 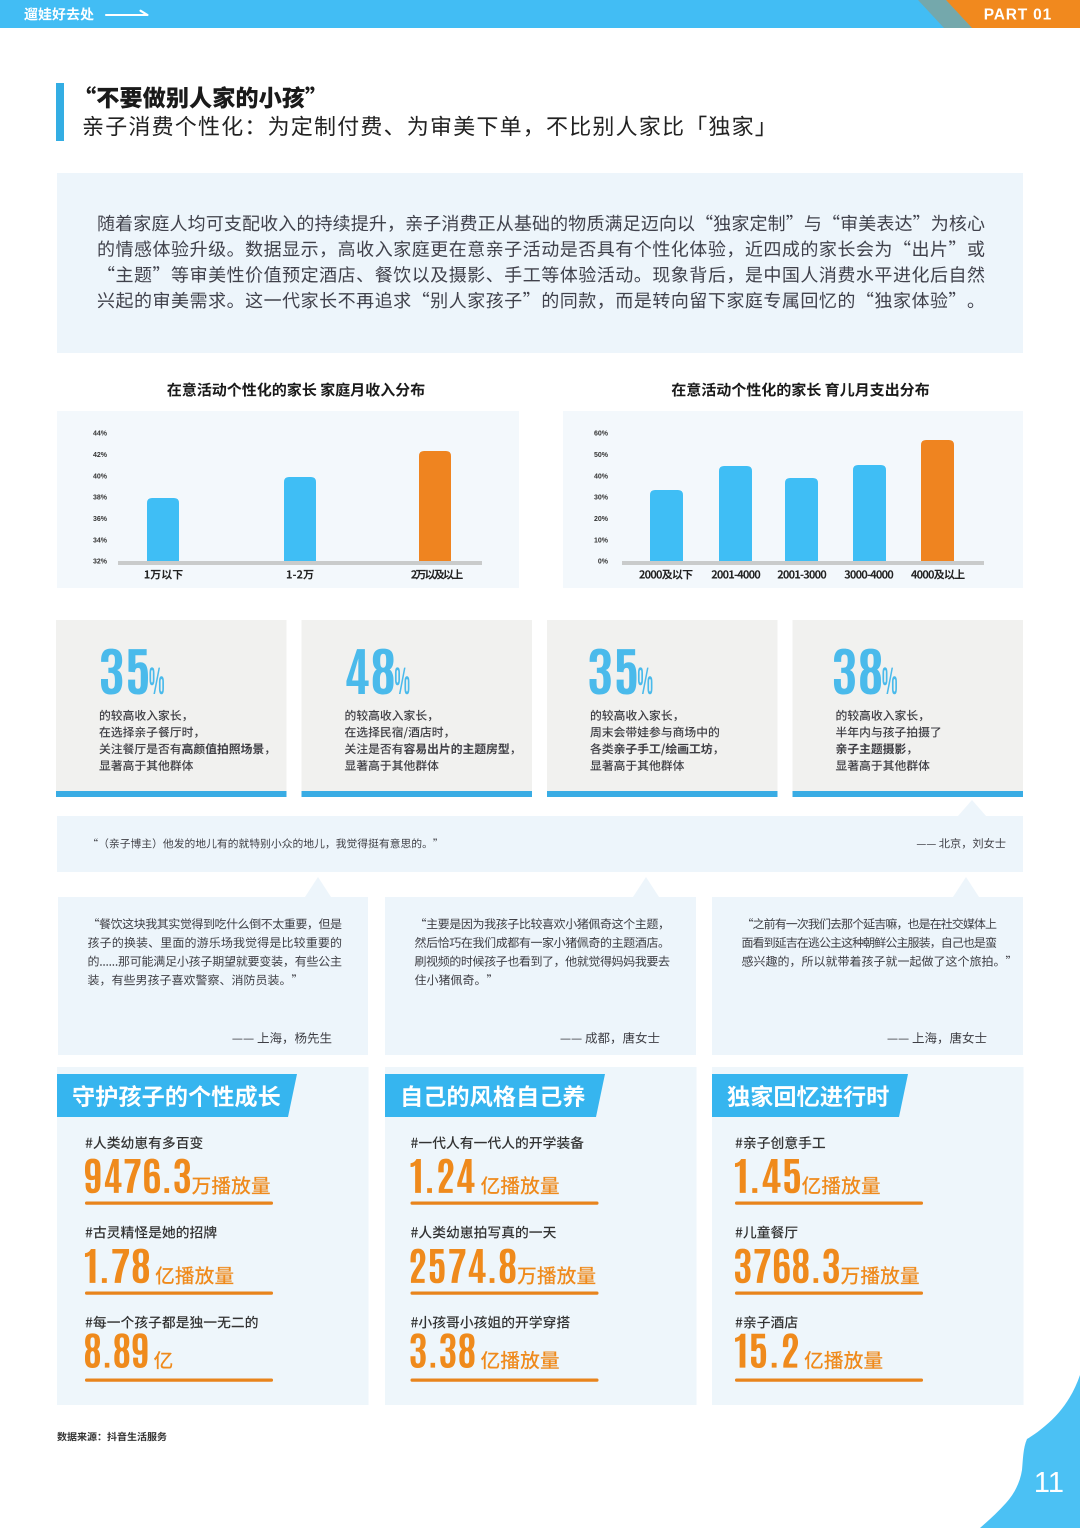 I want to click on svg-text: 20%, so click(x=601, y=519).